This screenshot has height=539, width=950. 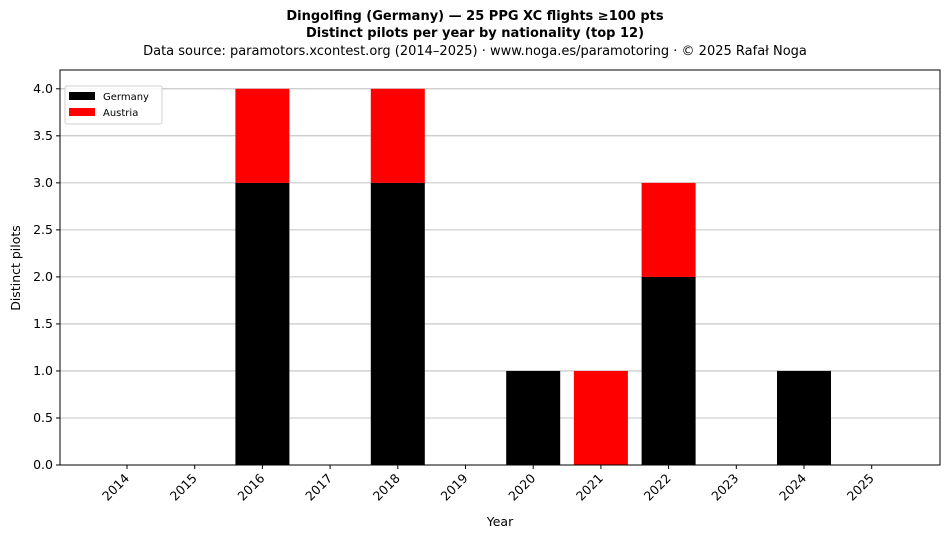 I want to click on x-tick-label: 2021, so click(x=589, y=487).